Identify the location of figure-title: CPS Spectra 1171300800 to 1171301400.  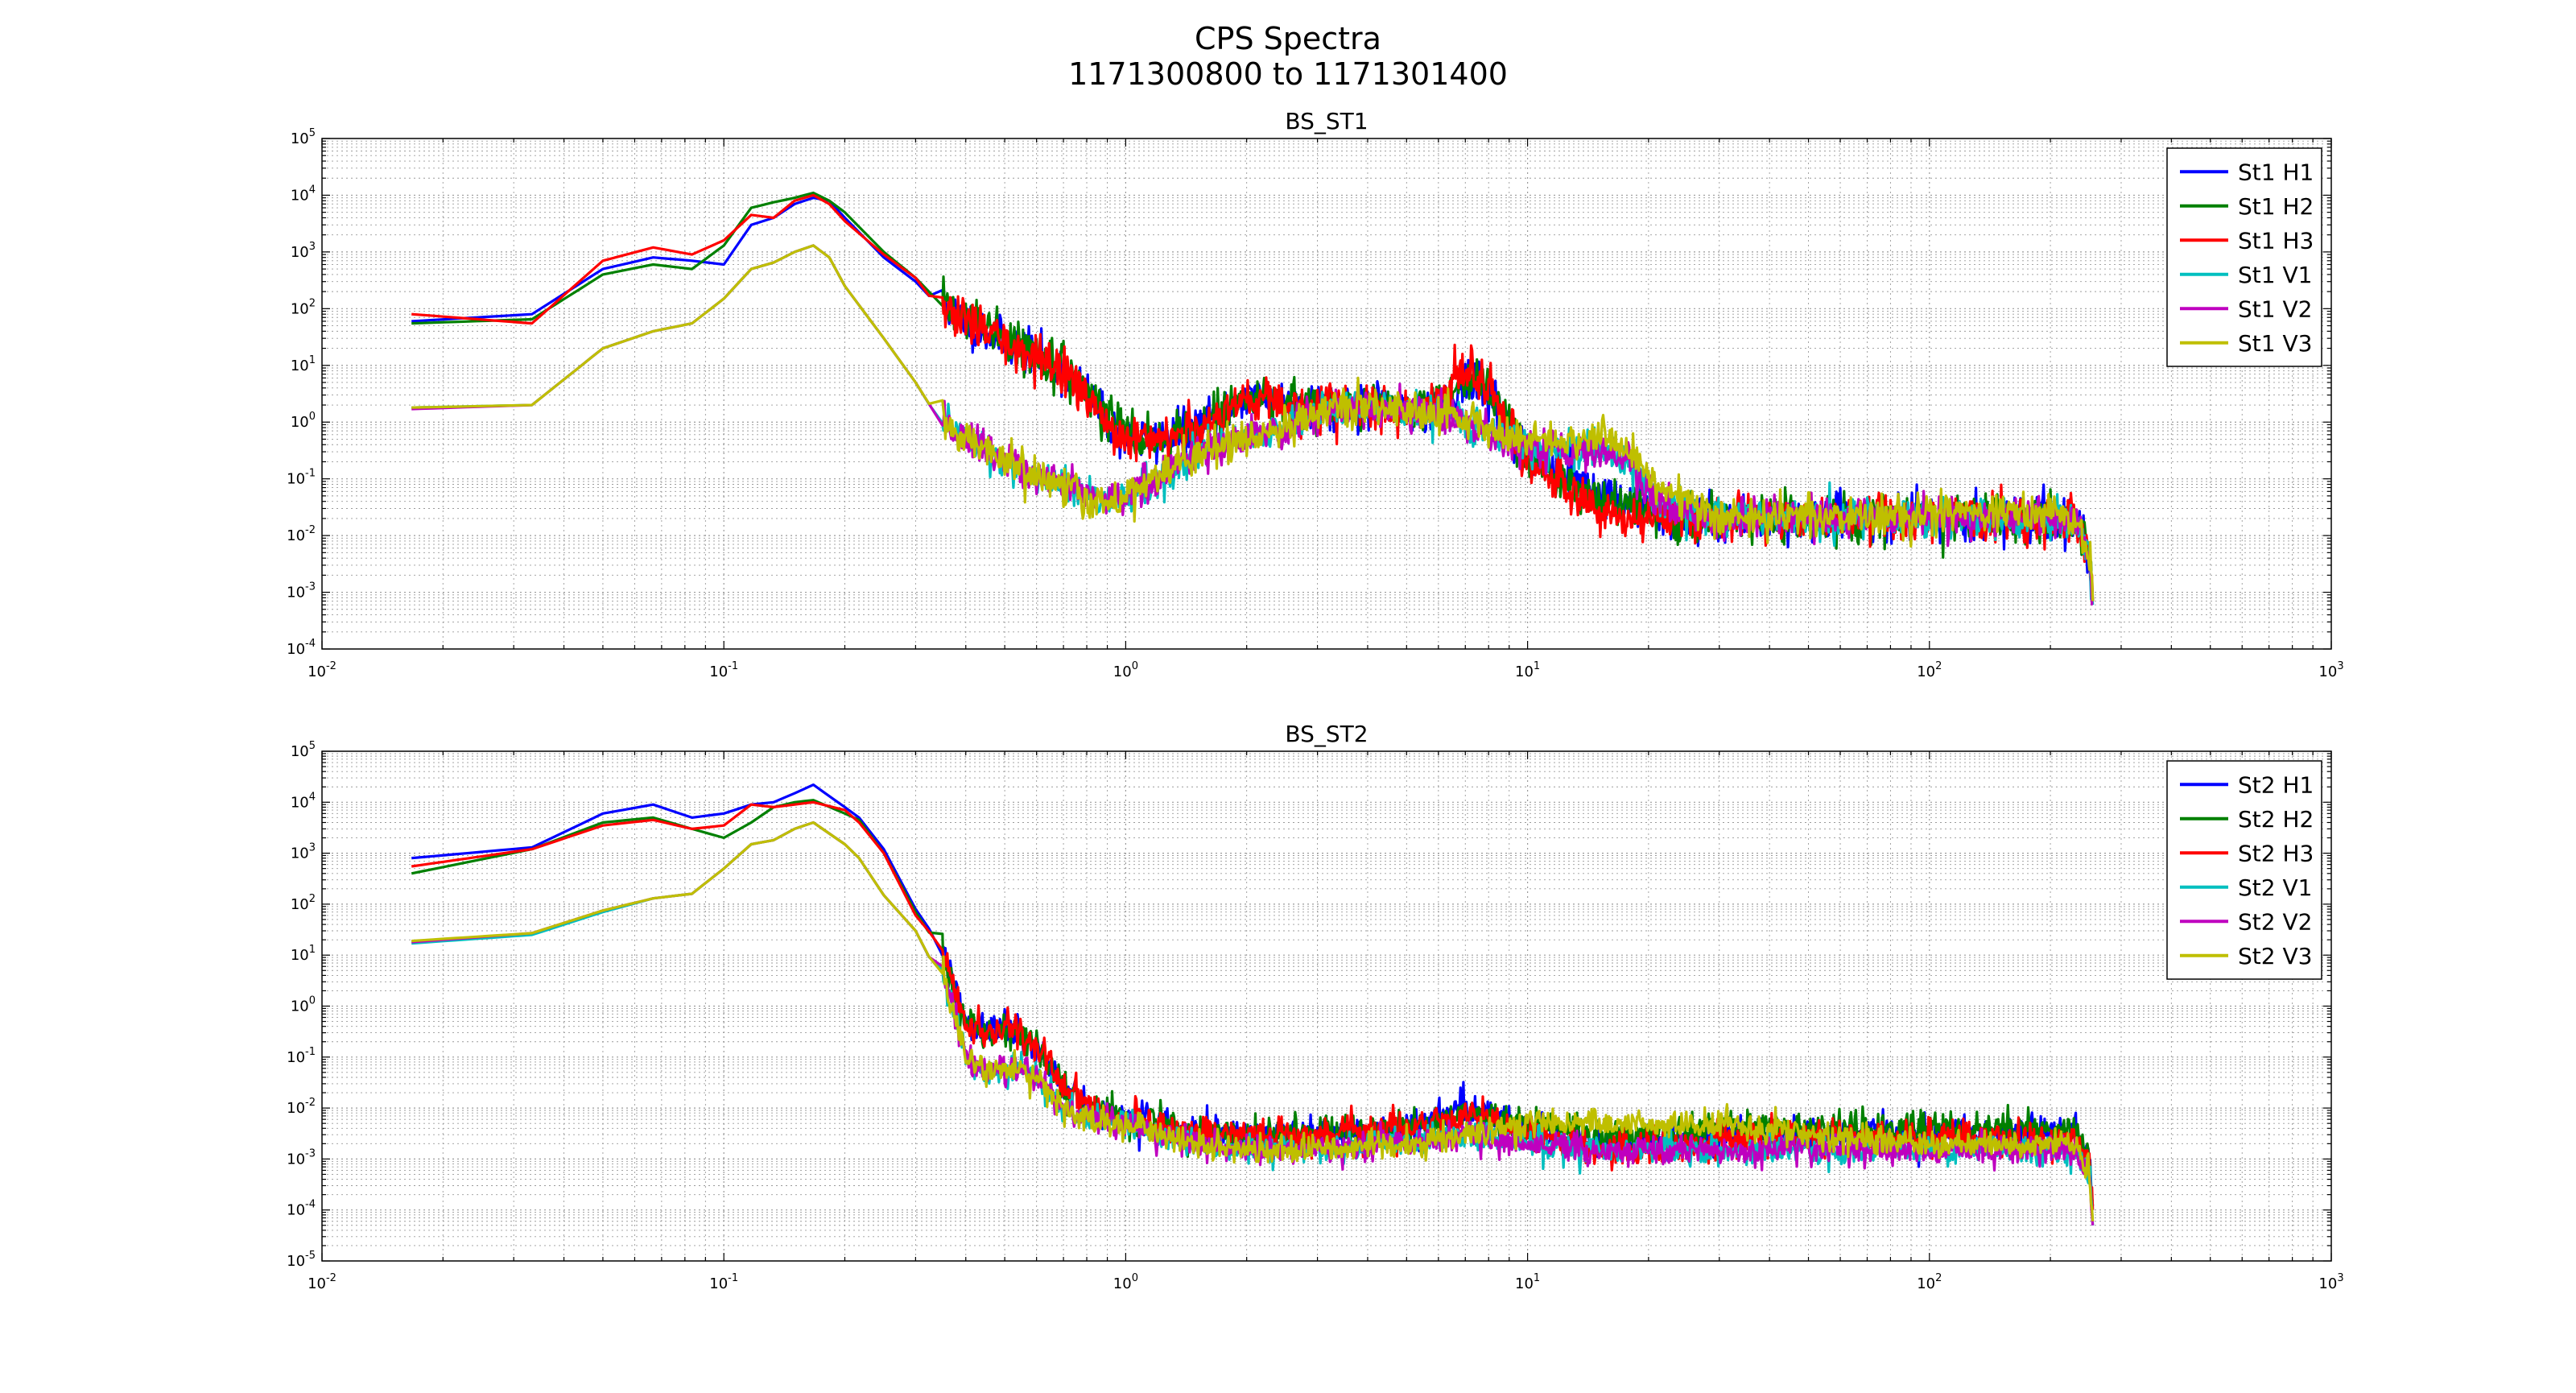
(1288, 56).